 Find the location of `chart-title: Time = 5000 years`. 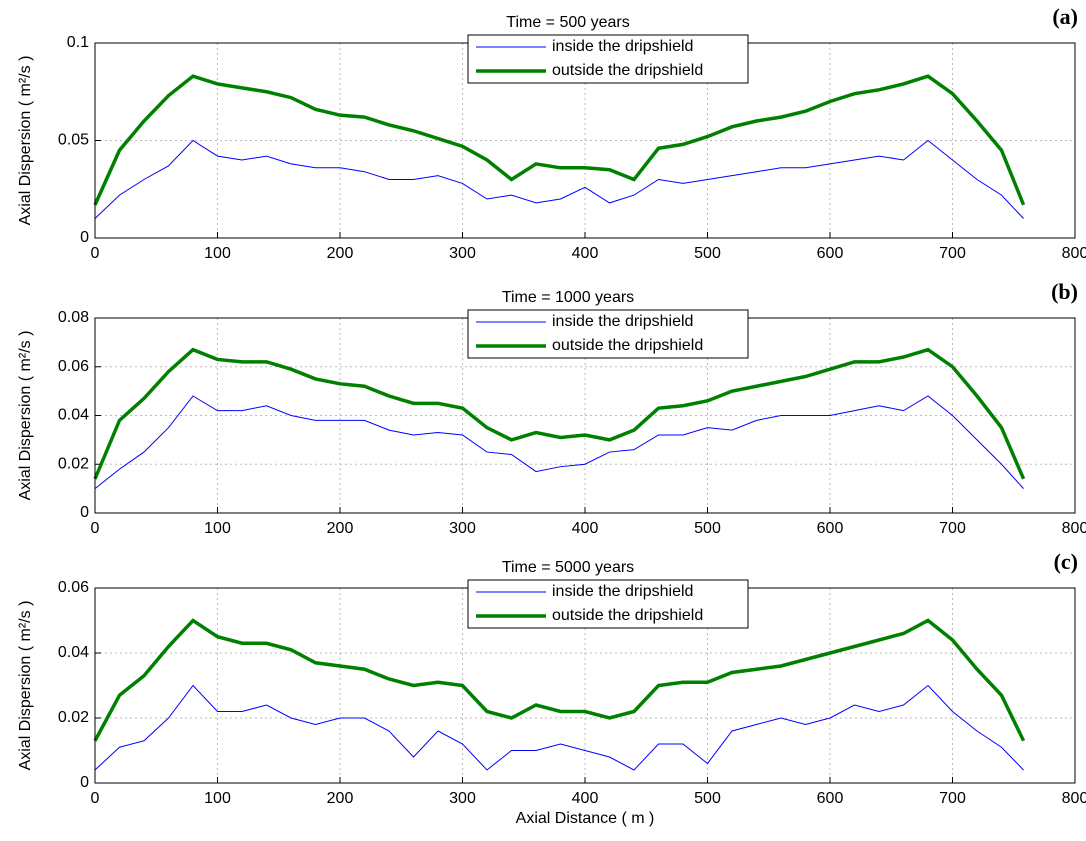

chart-title: Time = 5000 years is located at coordinates (568, 567).